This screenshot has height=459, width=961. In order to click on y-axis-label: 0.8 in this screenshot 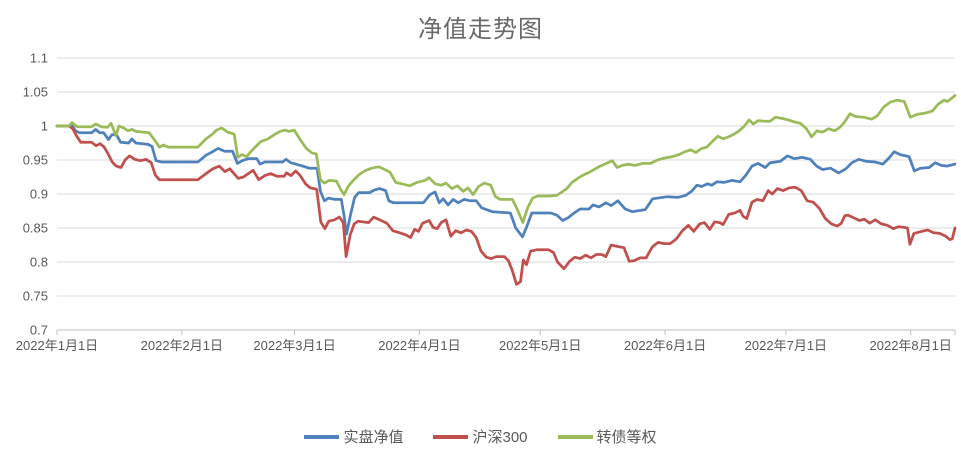, I will do `click(39, 262)`.